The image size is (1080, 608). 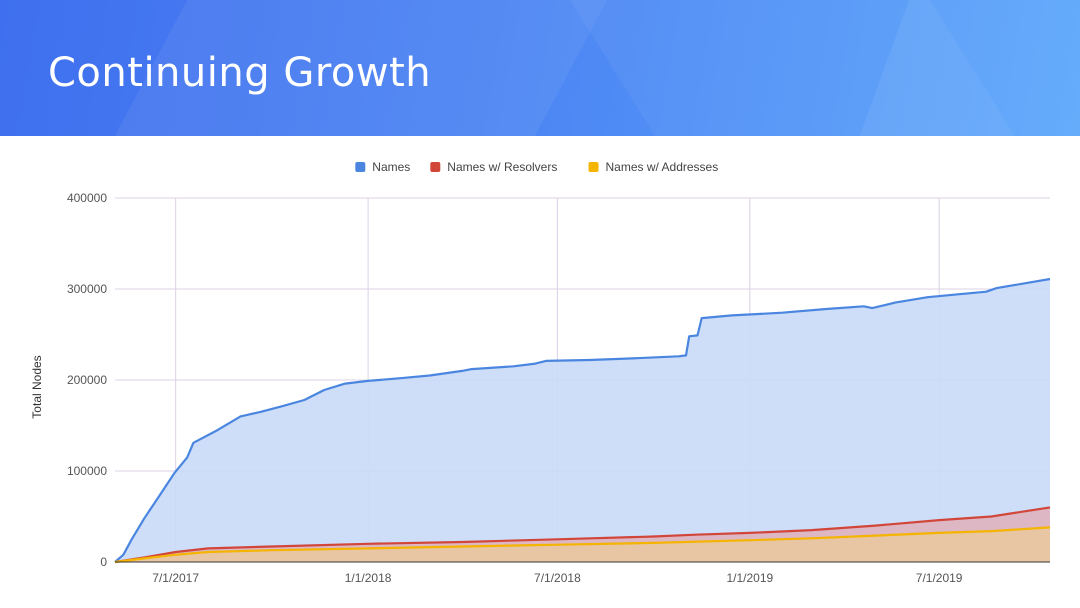 What do you see at coordinates (37, 386) in the screenshot?
I see `y-axis-title: Total Nodes` at bounding box center [37, 386].